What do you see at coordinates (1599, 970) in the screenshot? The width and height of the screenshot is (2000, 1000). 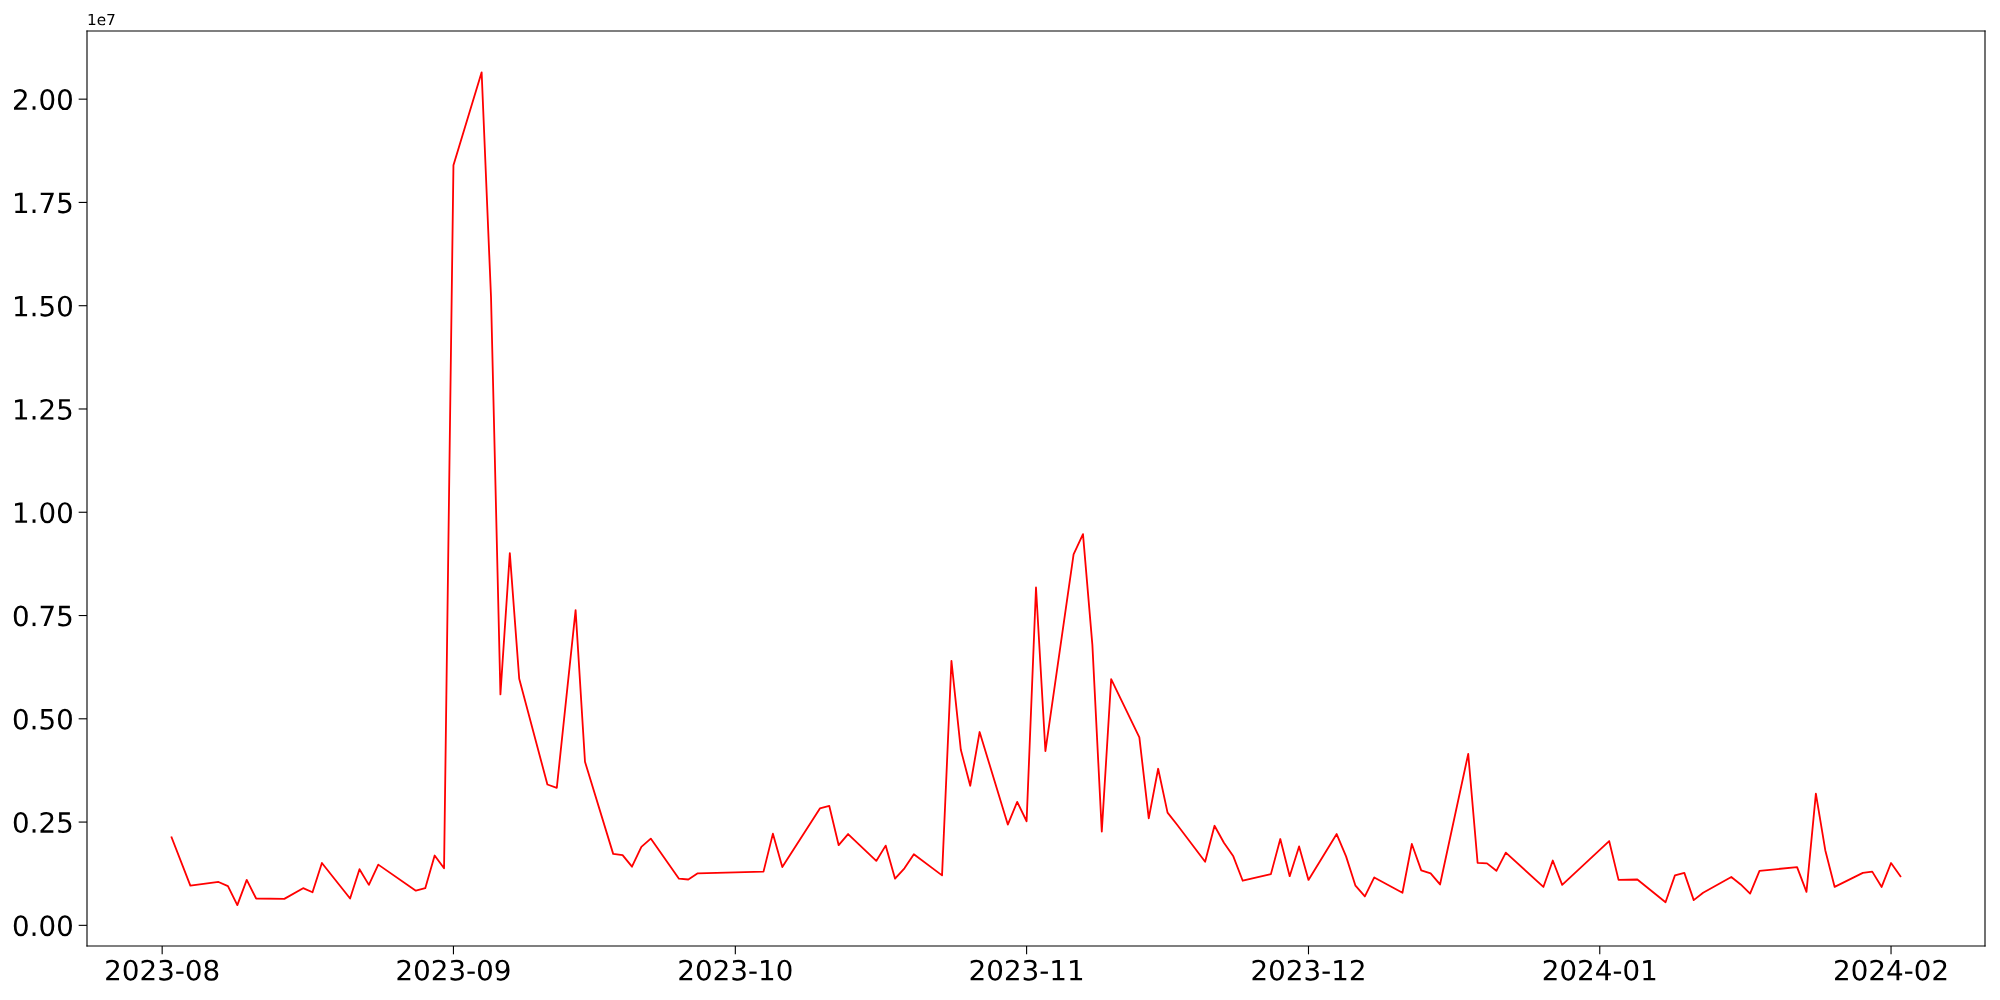 I see `x-tick-label: 2024-01` at bounding box center [1599, 970].